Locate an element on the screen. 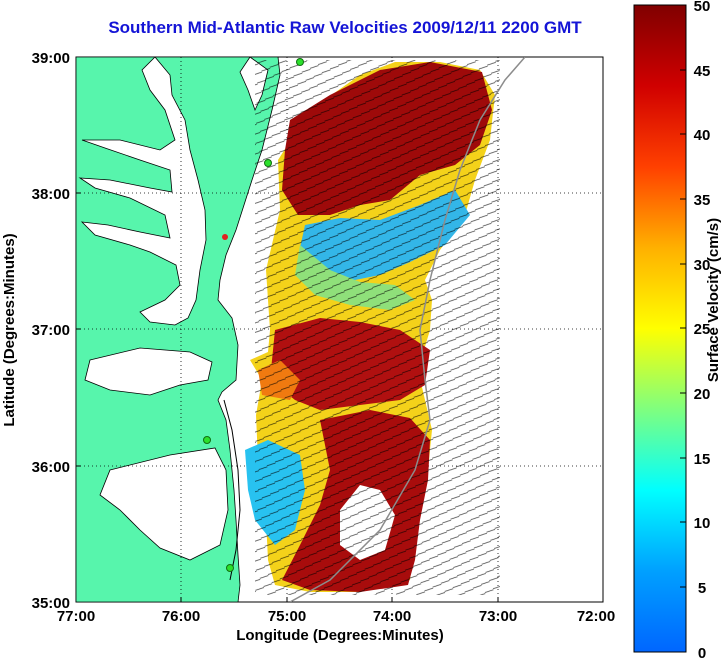 This screenshot has width=724, height=659. x-tick-label: 76:00 is located at coordinates (181, 616).